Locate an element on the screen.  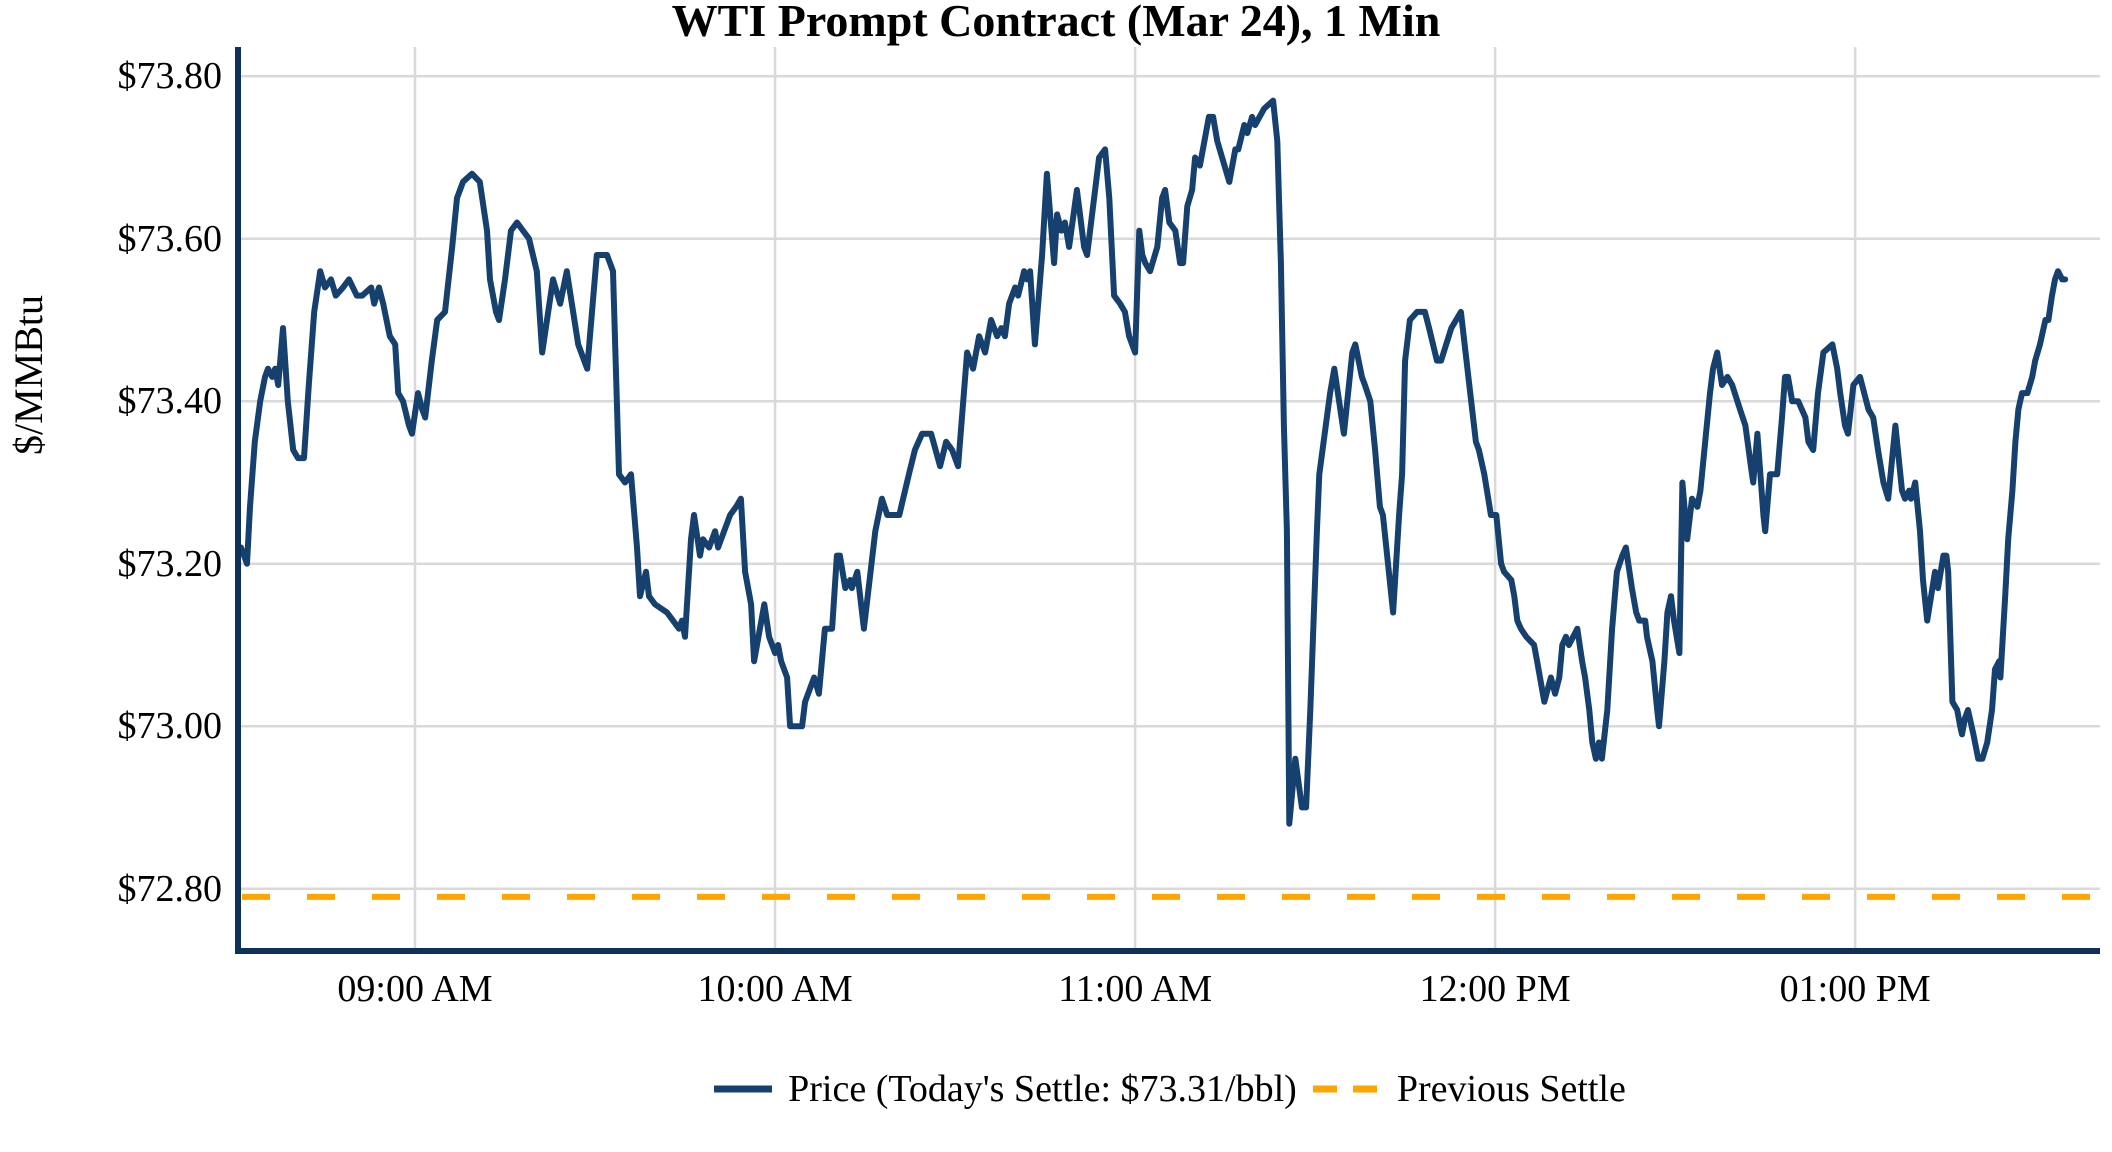
previous-settle-swatch-icon is located at coordinates (1346, 1089).